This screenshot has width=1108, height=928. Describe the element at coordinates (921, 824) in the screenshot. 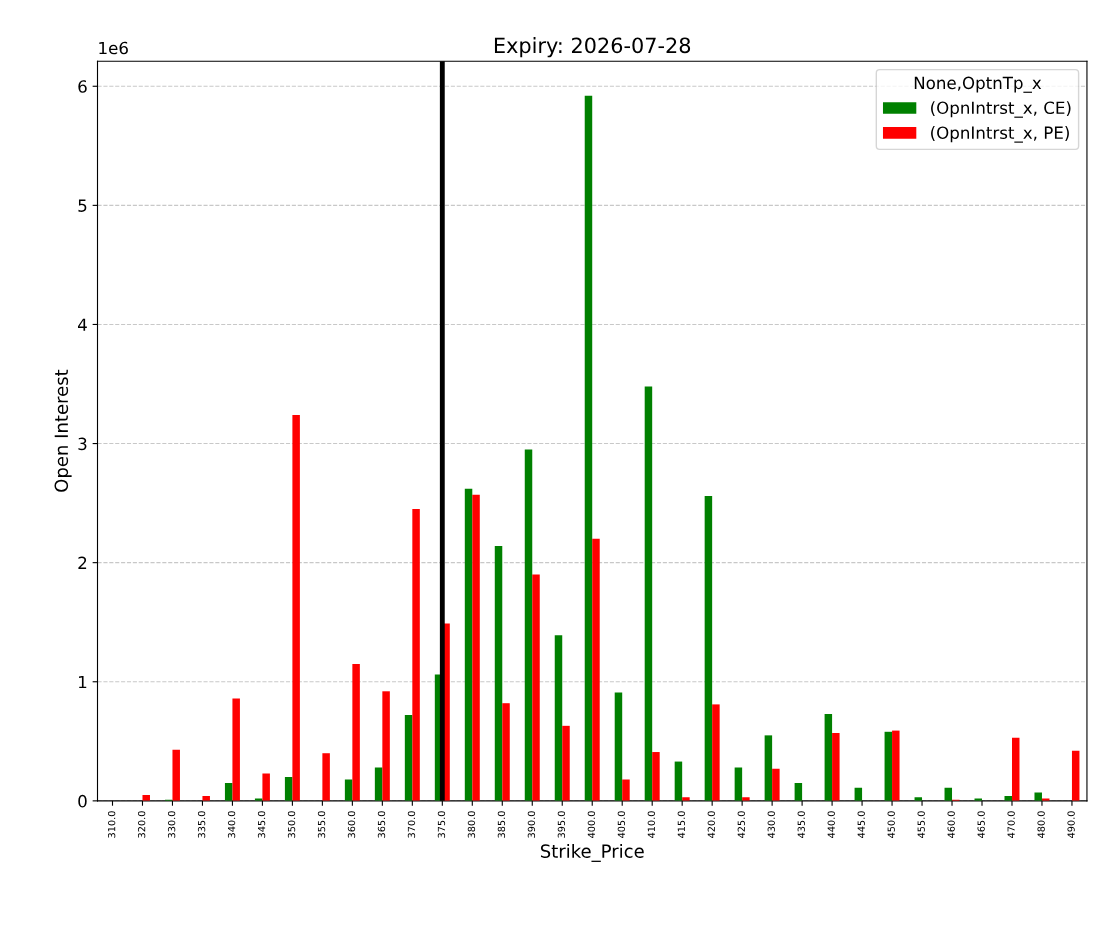

I see `x-tick-label: 455.0` at that location.